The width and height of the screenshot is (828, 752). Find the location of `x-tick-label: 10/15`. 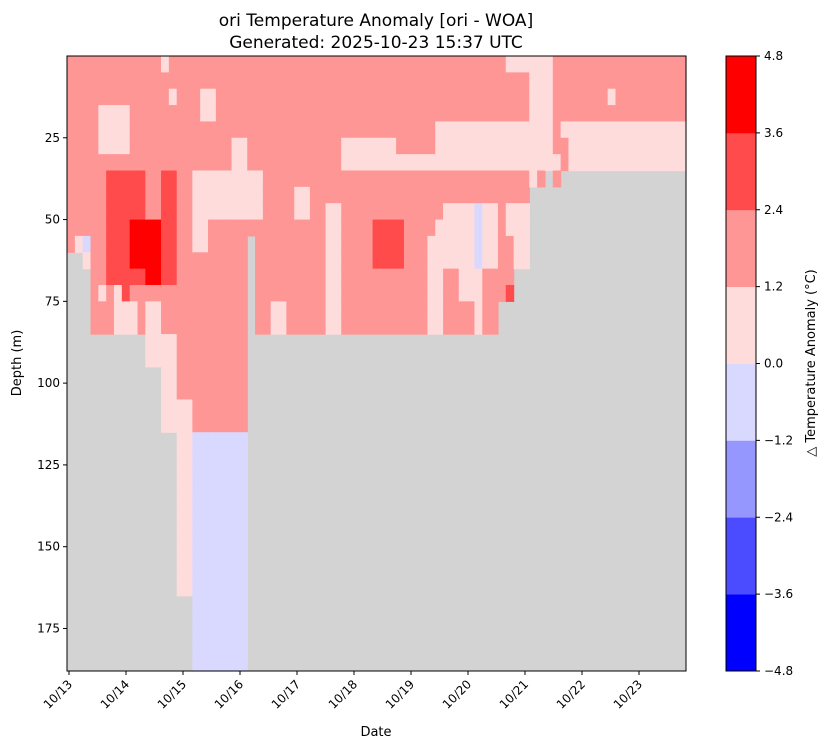

x-tick-label: 10/15 is located at coordinates (172, 694).